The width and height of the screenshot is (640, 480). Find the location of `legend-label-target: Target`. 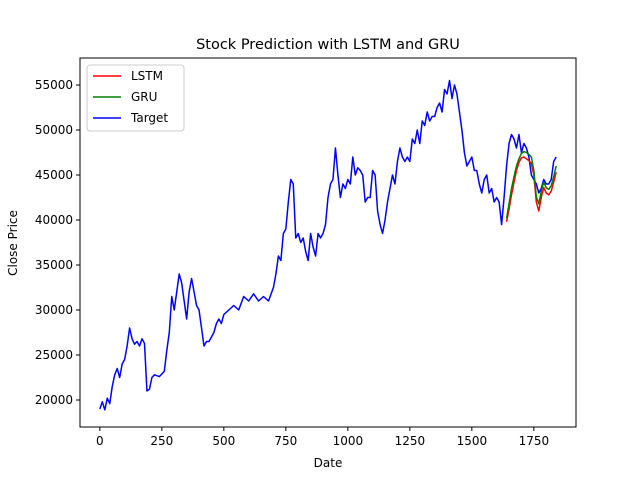

legend-label-target: Target is located at coordinates (149, 118).